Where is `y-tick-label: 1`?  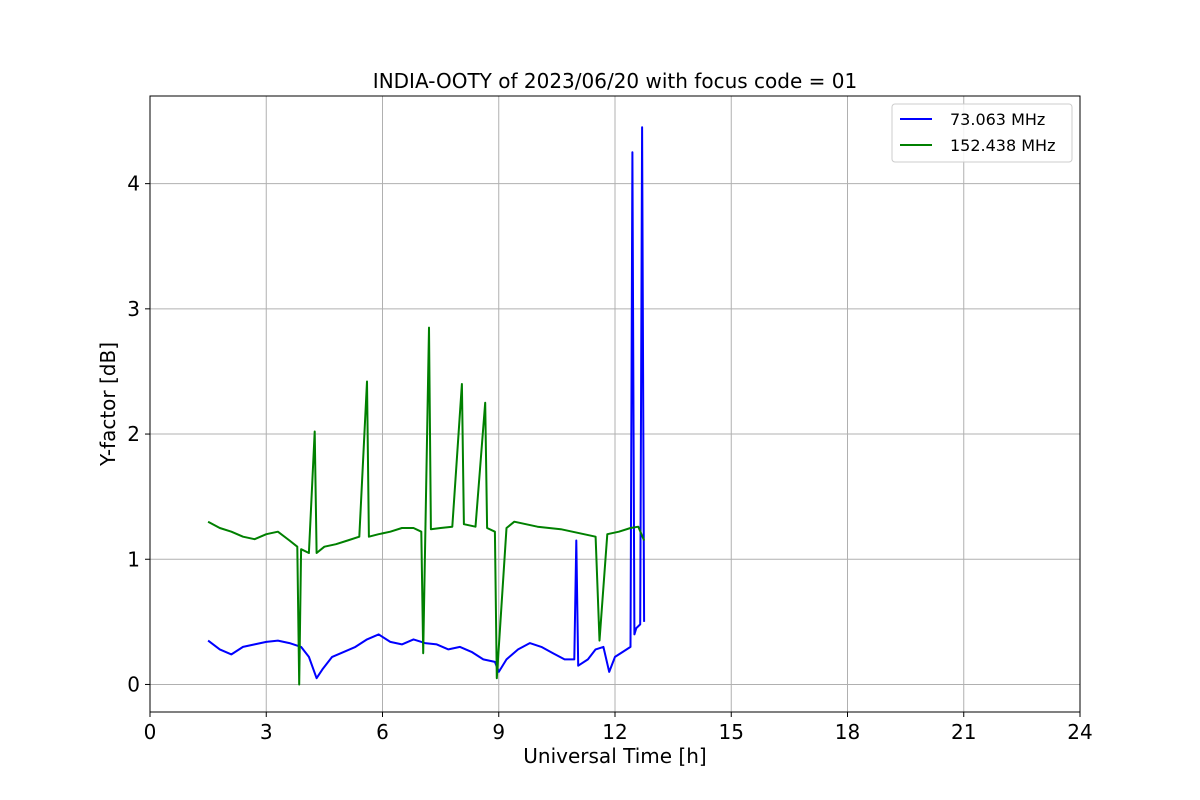
y-tick-label: 1 is located at coordinates (133, 559).